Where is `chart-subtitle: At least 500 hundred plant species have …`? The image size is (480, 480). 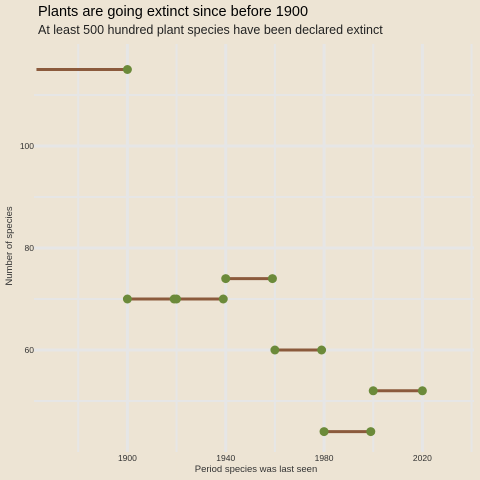 chart-subtitle: At least 500 hundred plant species have … is located at coordinates (210, 30).